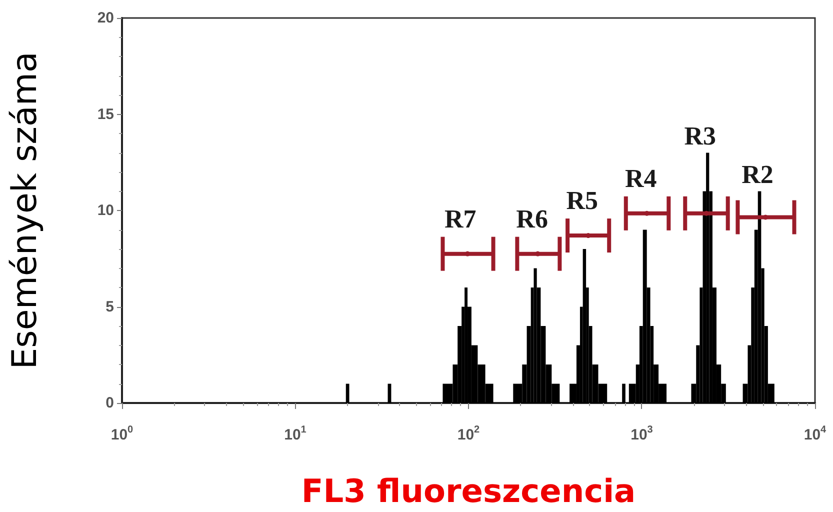 This screenshot has width=833, height=512. I want to click on series-label: R6, so click(532, 219).